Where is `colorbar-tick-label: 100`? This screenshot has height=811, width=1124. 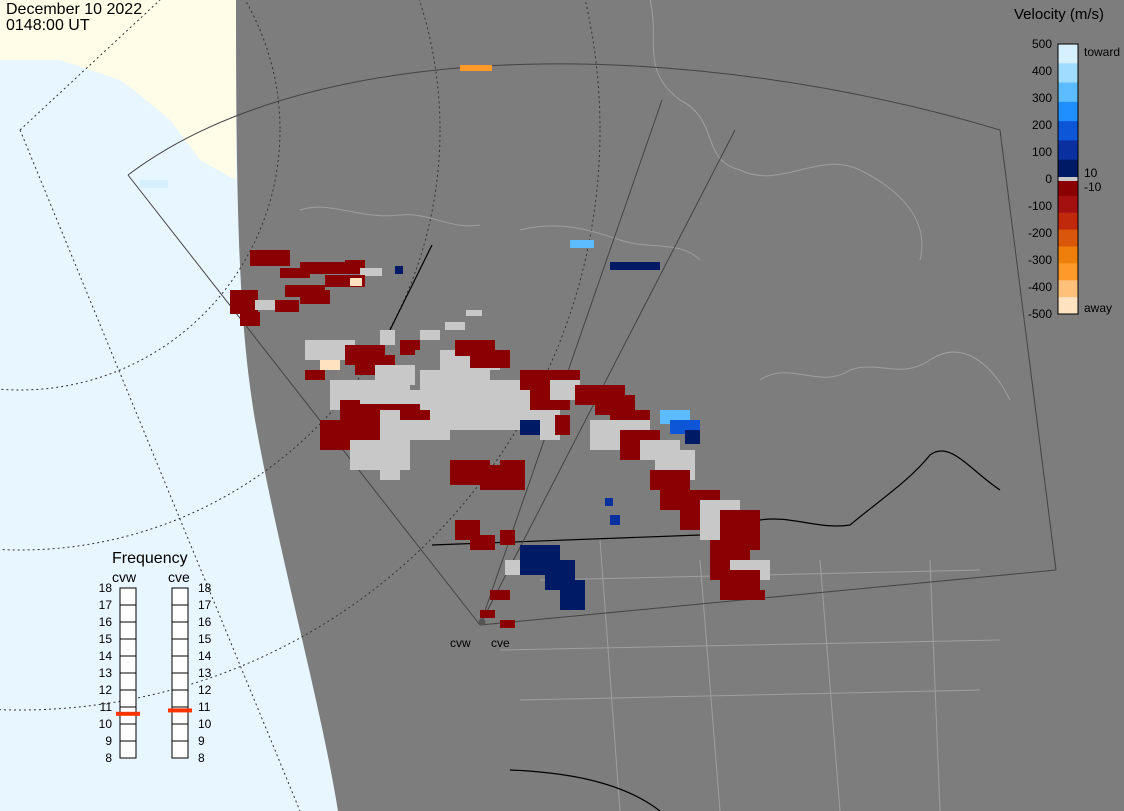
colorbar-tick-label: 100 is located at coordinates (1042, 152).